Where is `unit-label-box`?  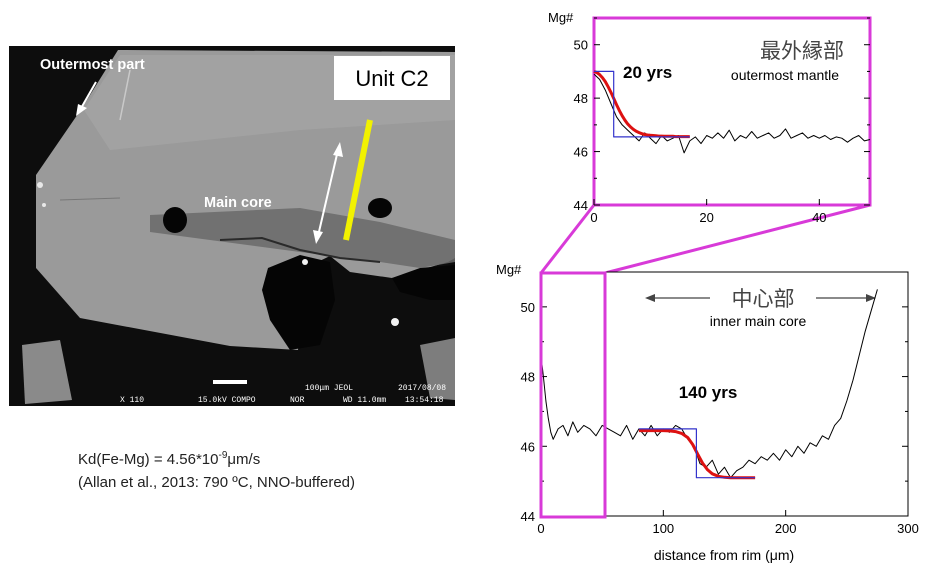 unit-label-box is located at coordinates (392, 78).